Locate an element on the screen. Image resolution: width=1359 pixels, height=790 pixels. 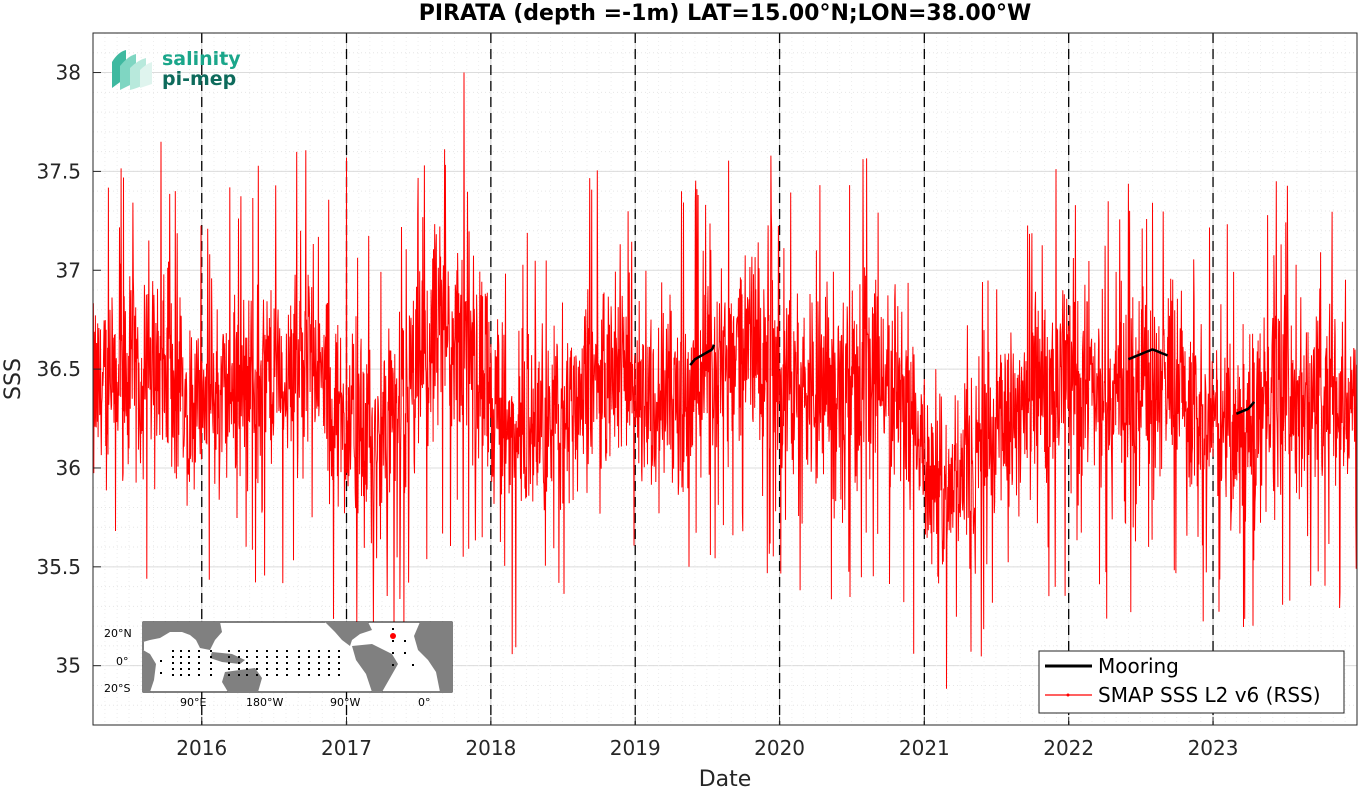
inset-map-lat-tick: 20°S is located at coordinates (117, 688).